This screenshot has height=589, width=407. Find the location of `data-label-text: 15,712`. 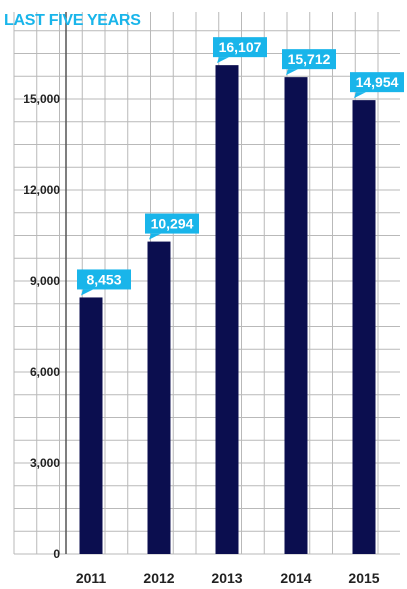

data-label-text: 15,712 is located at coordinates (309, 59).